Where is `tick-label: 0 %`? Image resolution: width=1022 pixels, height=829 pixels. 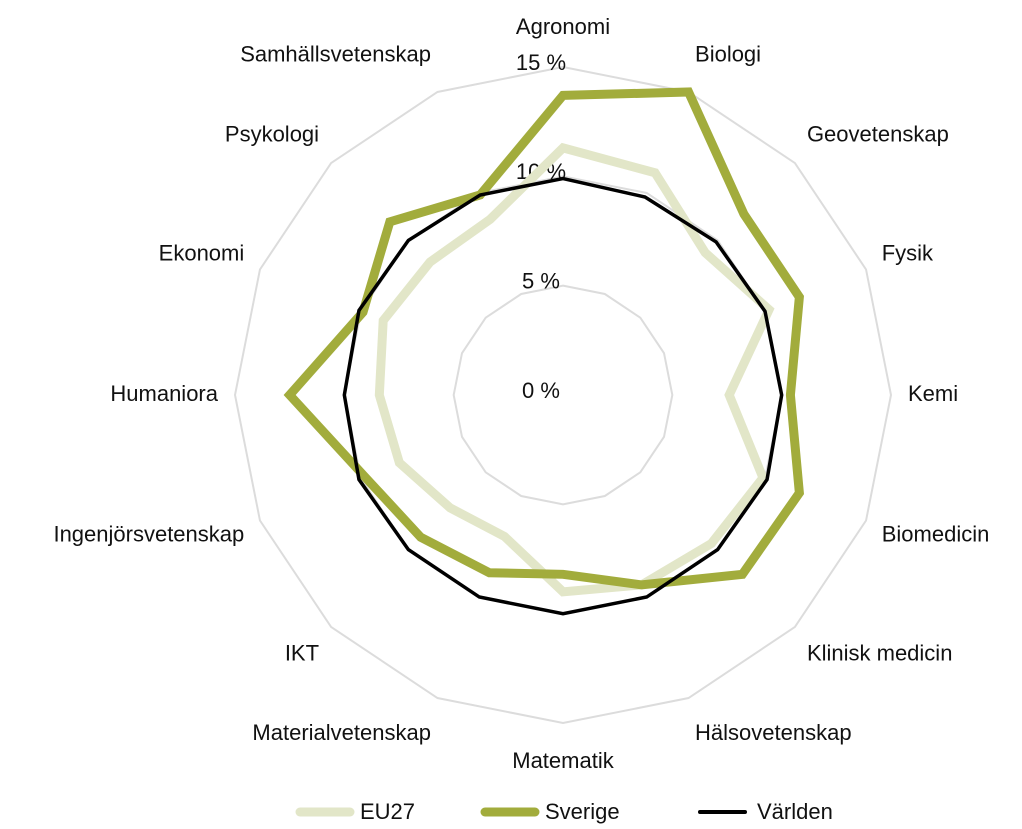 tick-label: 0 % is located at coordinates (541, 390).